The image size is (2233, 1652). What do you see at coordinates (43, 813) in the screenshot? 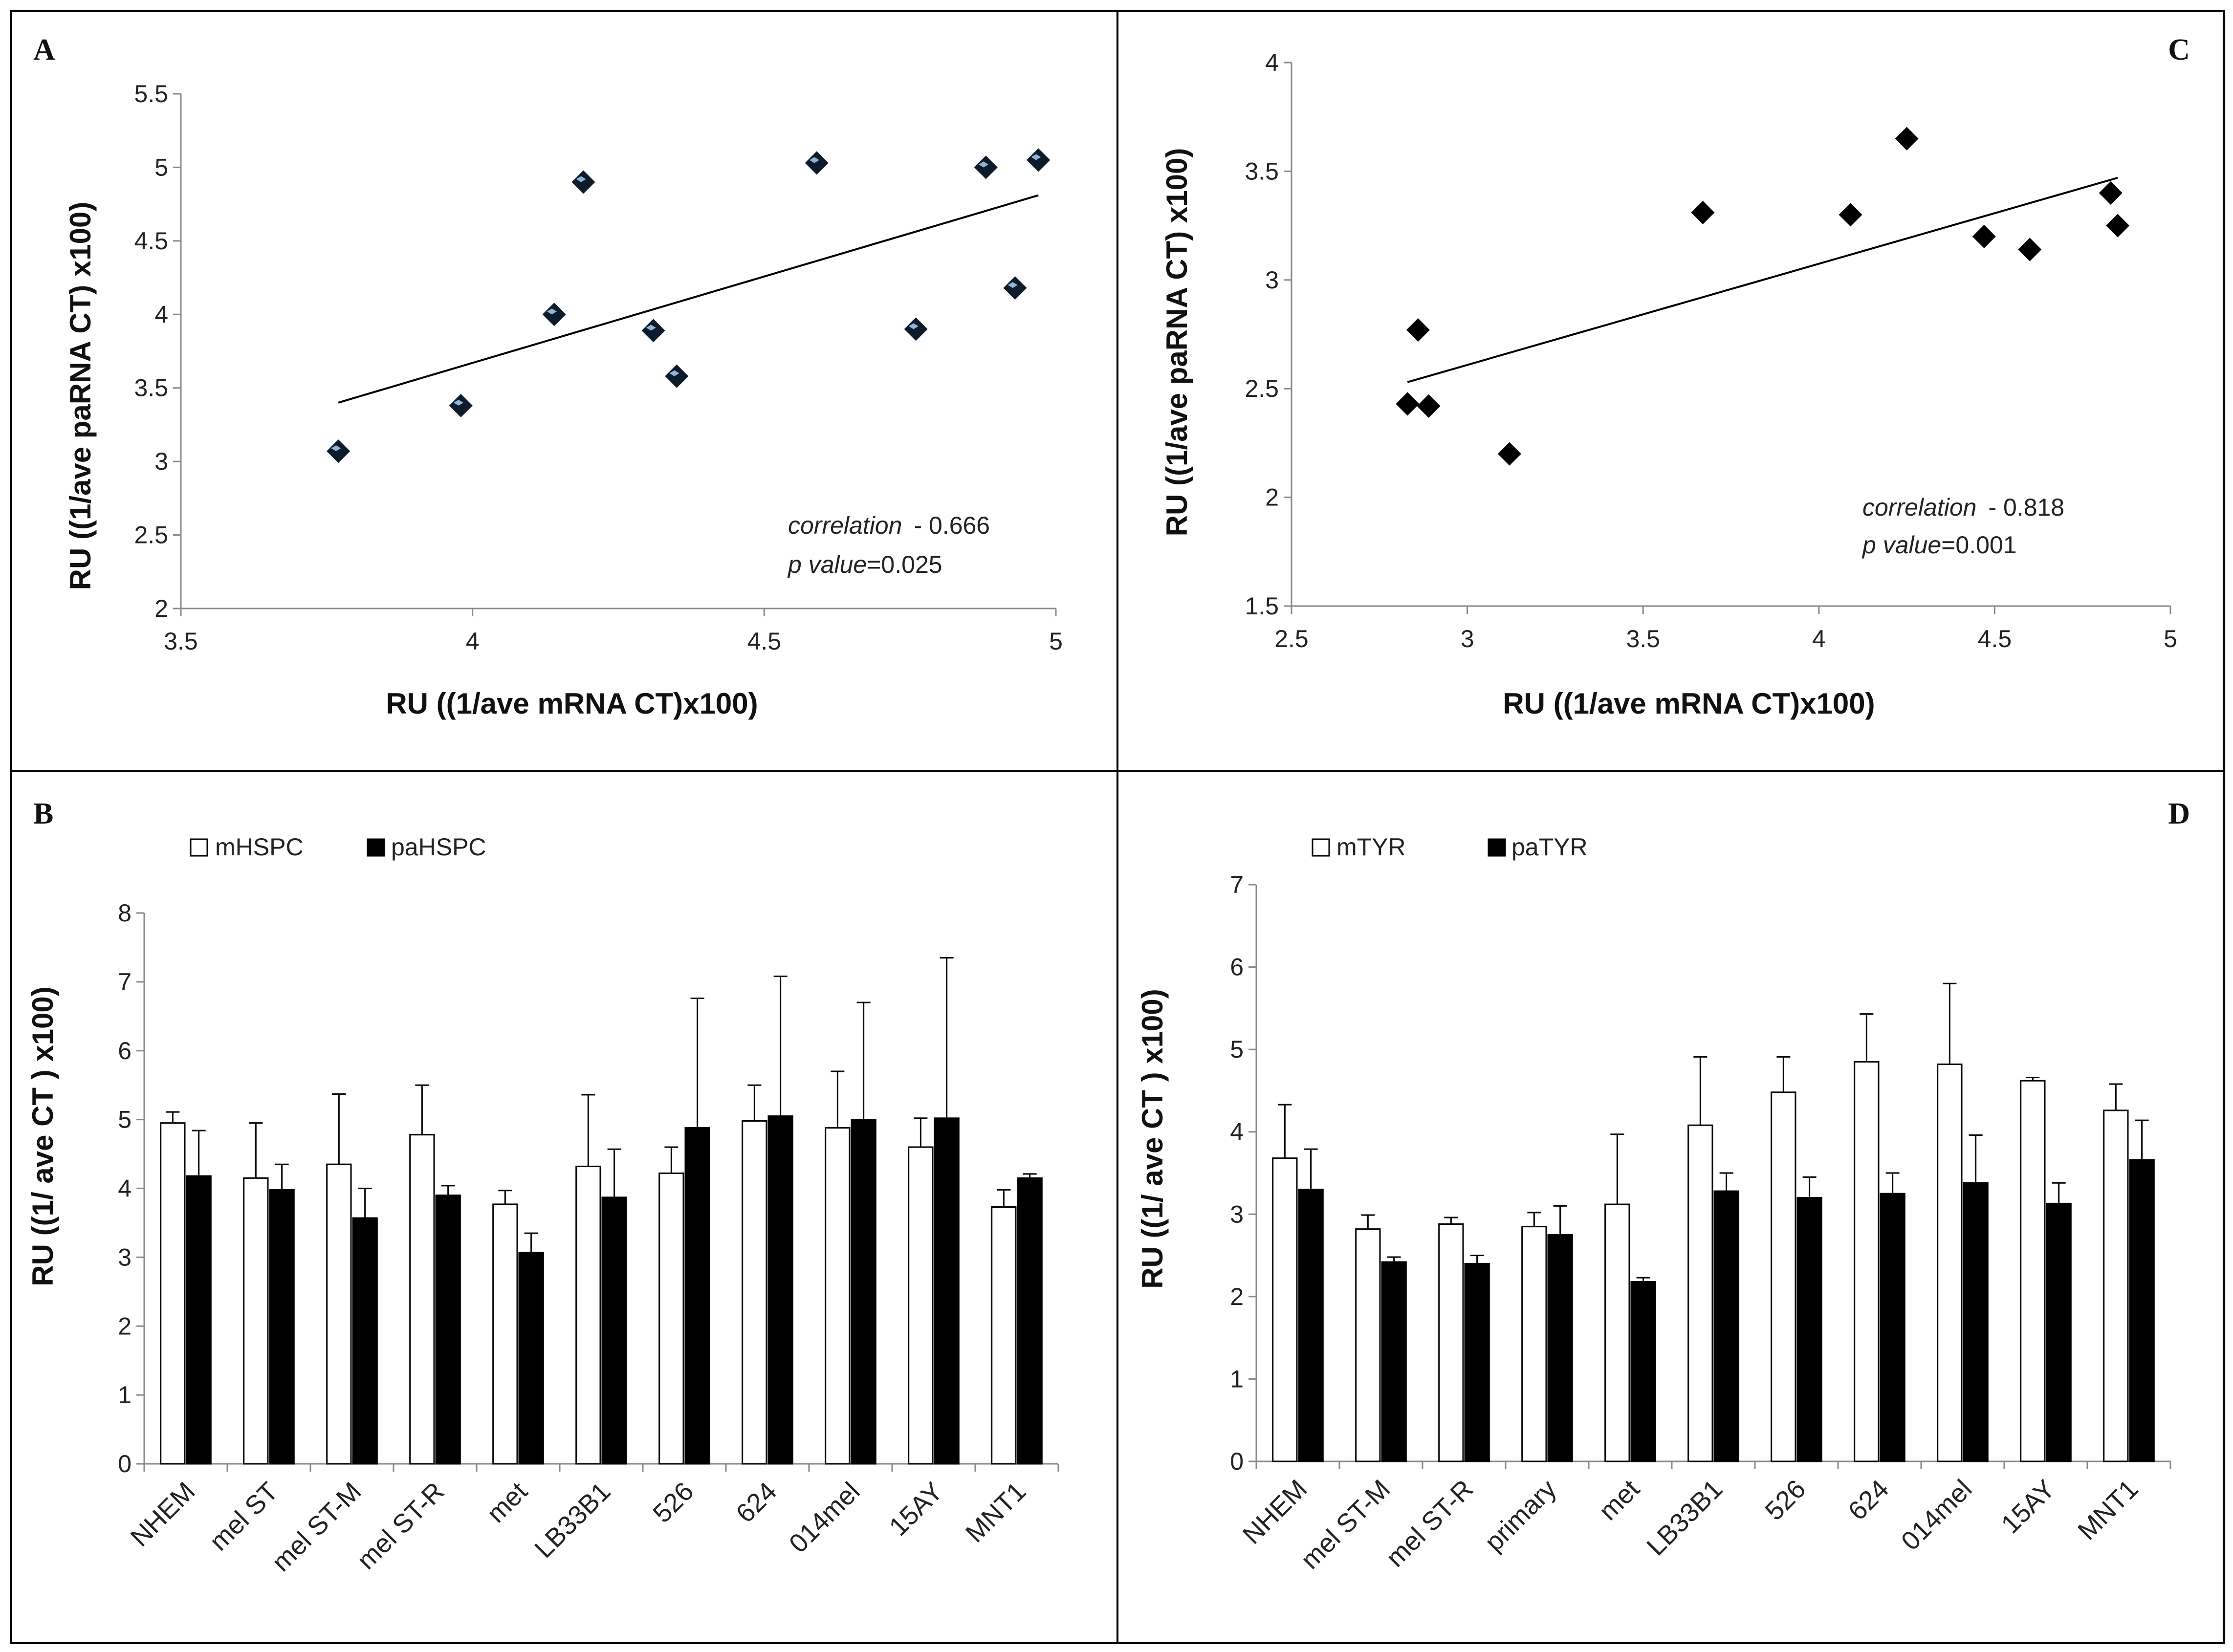
I see `panel-b-letter: B` at bounding box center [43, 813].